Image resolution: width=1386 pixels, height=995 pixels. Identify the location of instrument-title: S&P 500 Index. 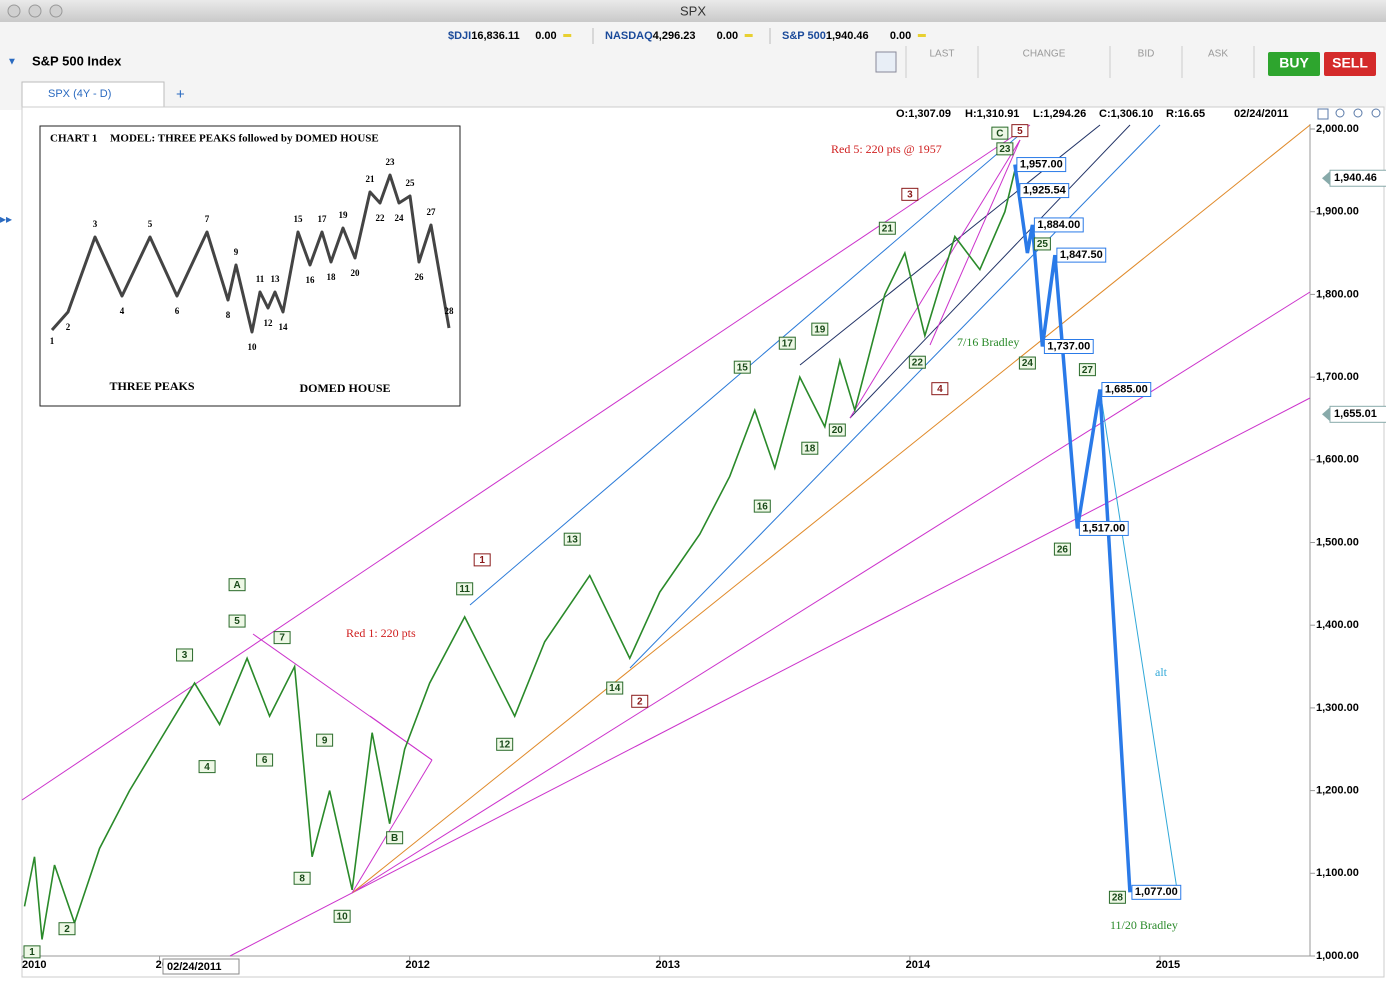
(77, 60).